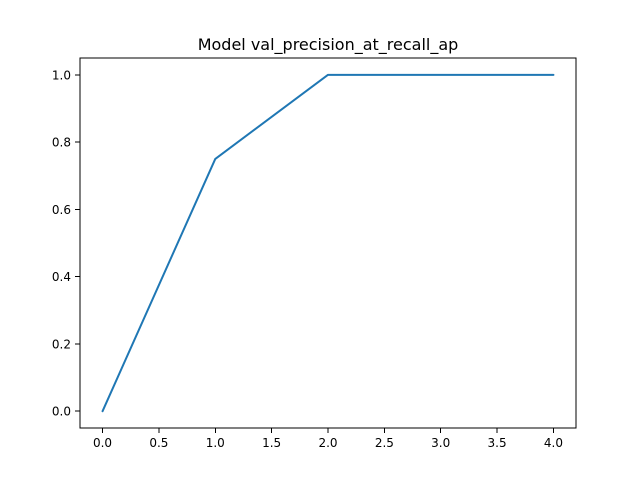 The width and height of the screenshot is (640, 480). I want to click on x-tick-label: 3.5, so click(497, 443).